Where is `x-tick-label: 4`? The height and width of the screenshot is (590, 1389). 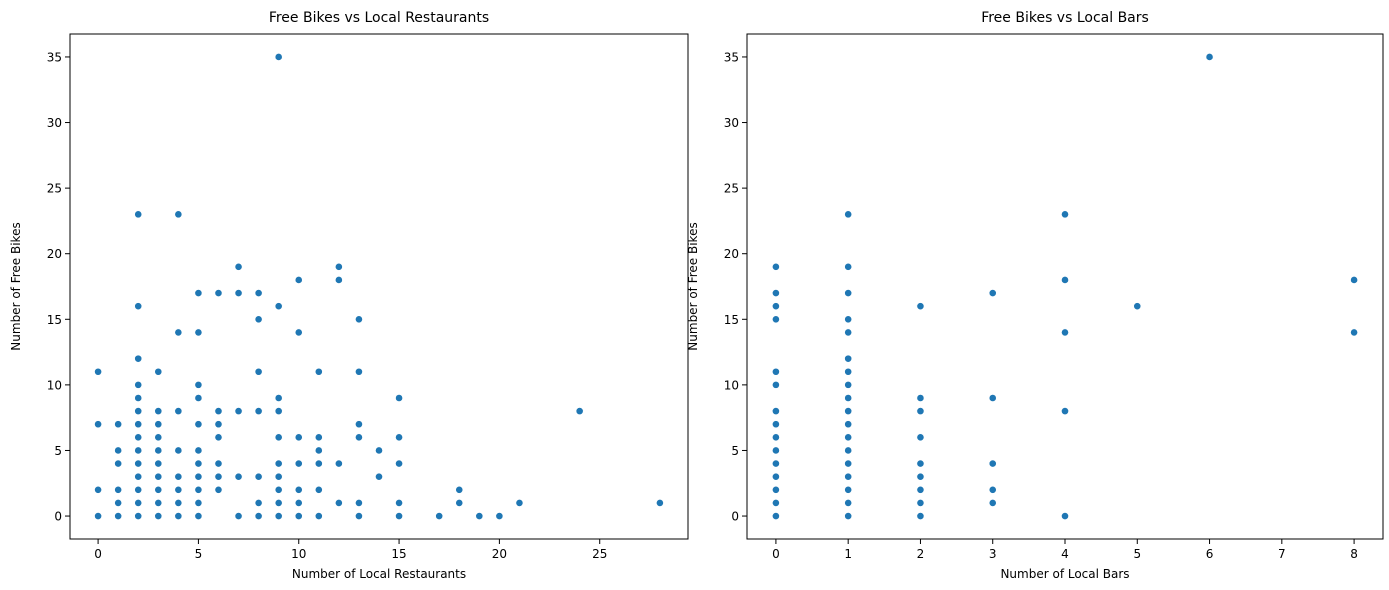 x-tick-label: 4 is located at coordinates (1065, 554).